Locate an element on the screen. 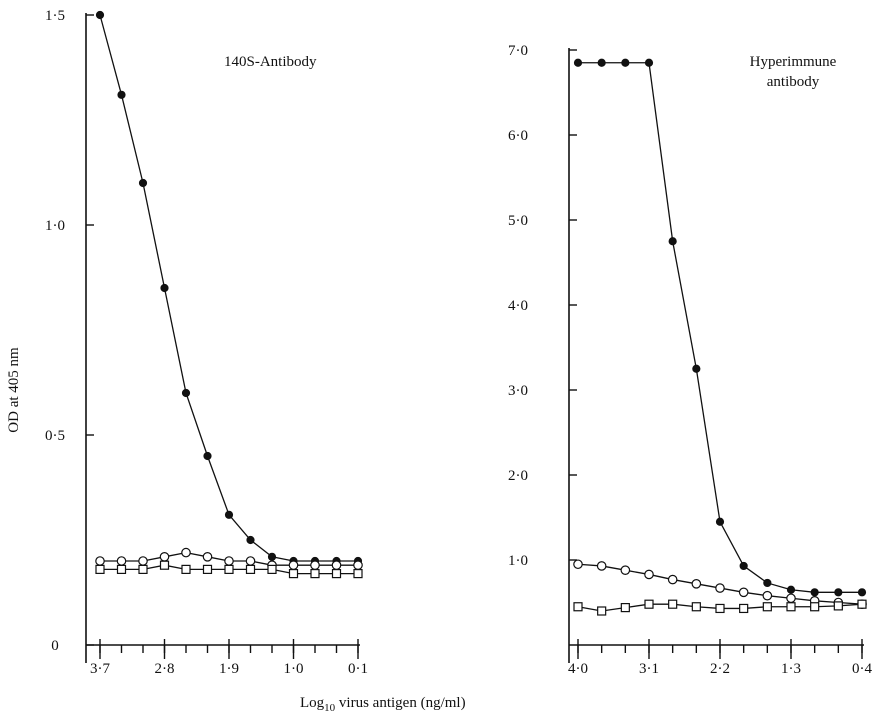 The height and width of the screenshot is (715, 878). x-axis-title-main: Log is located at coordinates (312, 703).